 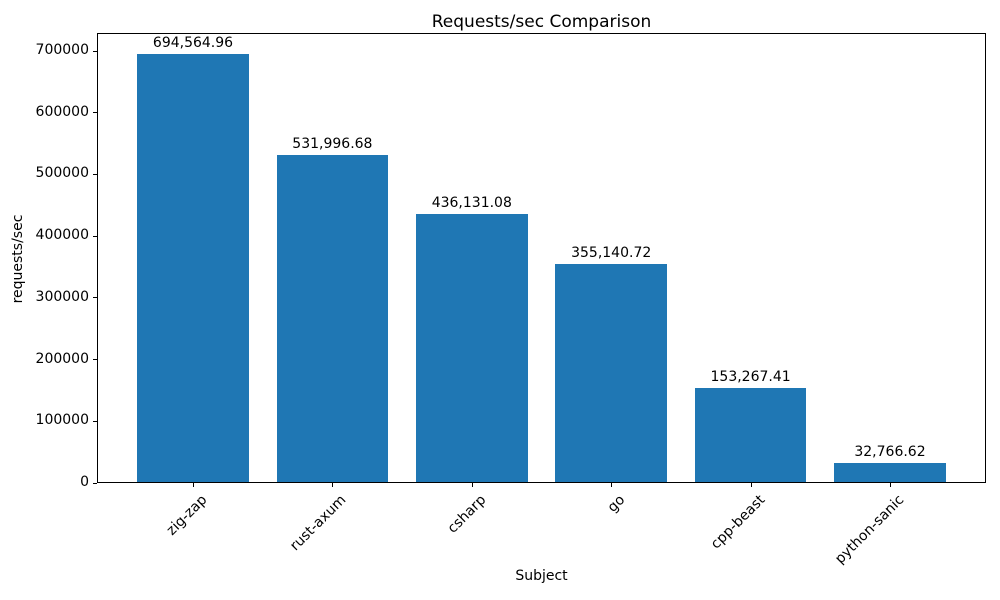 I want to click on bar-value-label: 32,766.62, so click(x=890, y=451).